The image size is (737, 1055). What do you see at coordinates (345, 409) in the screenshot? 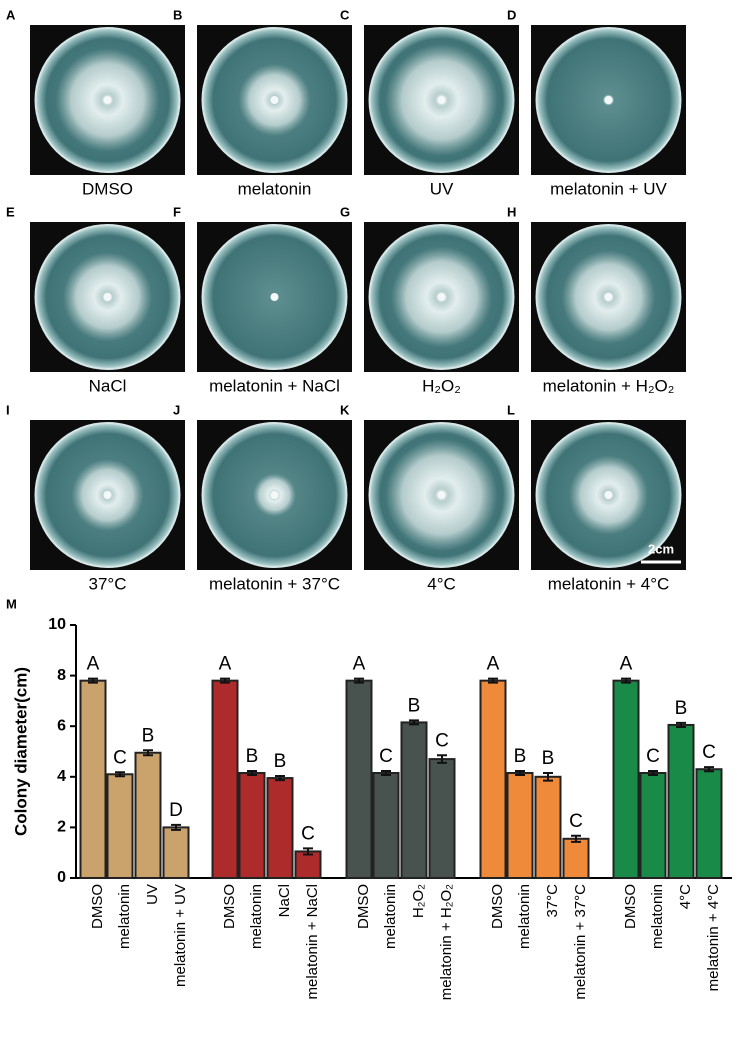
I see `panel-letter: K` at bounding box center [345, 409].